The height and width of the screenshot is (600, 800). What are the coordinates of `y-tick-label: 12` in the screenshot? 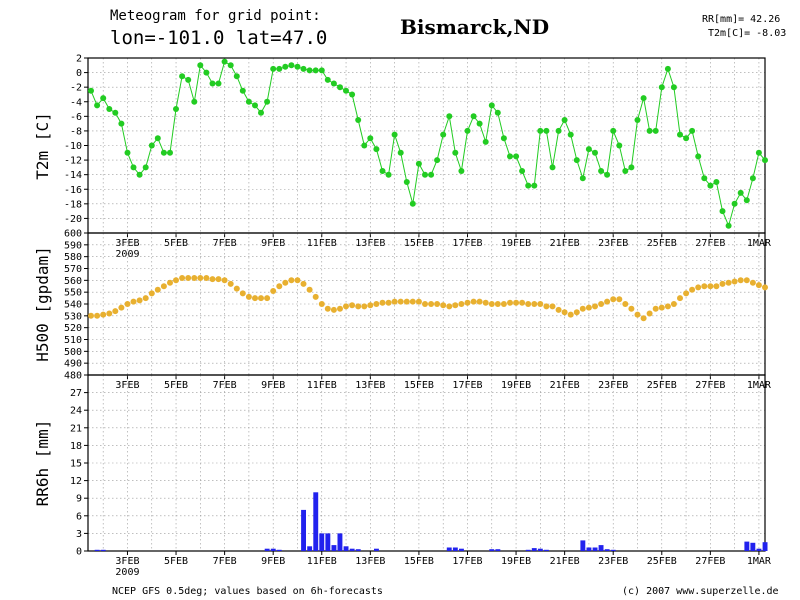 It's located at (76, 481).